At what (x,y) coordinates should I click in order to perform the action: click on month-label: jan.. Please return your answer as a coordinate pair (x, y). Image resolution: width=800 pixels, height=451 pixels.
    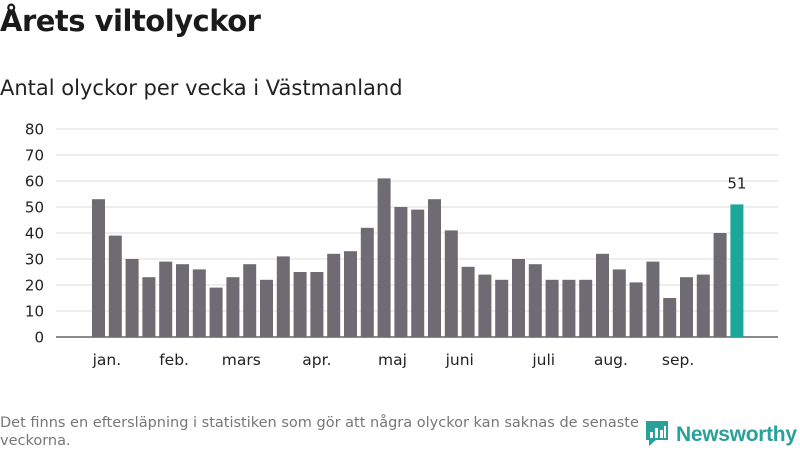
    Looking at the image, I should click on (107, 360).